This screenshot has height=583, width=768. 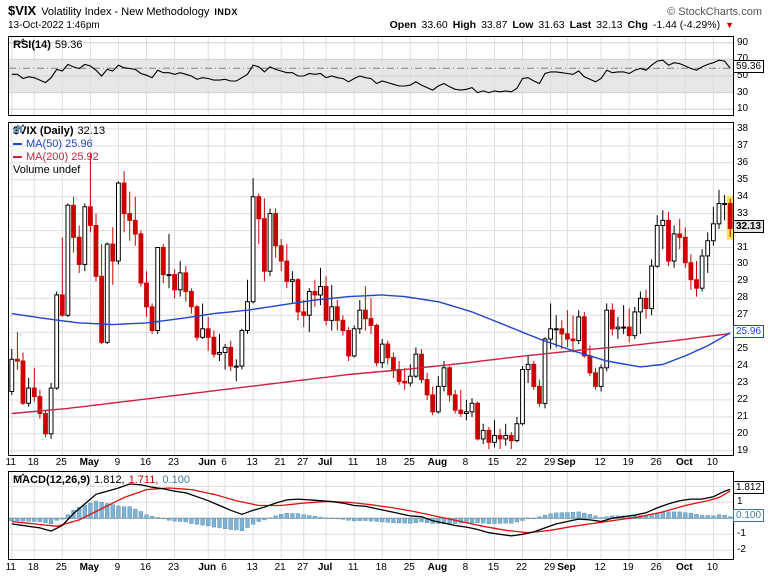 What do you see at coordinates (743, 108) in the screenshot?
I see `y-axis-tick: 10` at bounding box center [743, 108].